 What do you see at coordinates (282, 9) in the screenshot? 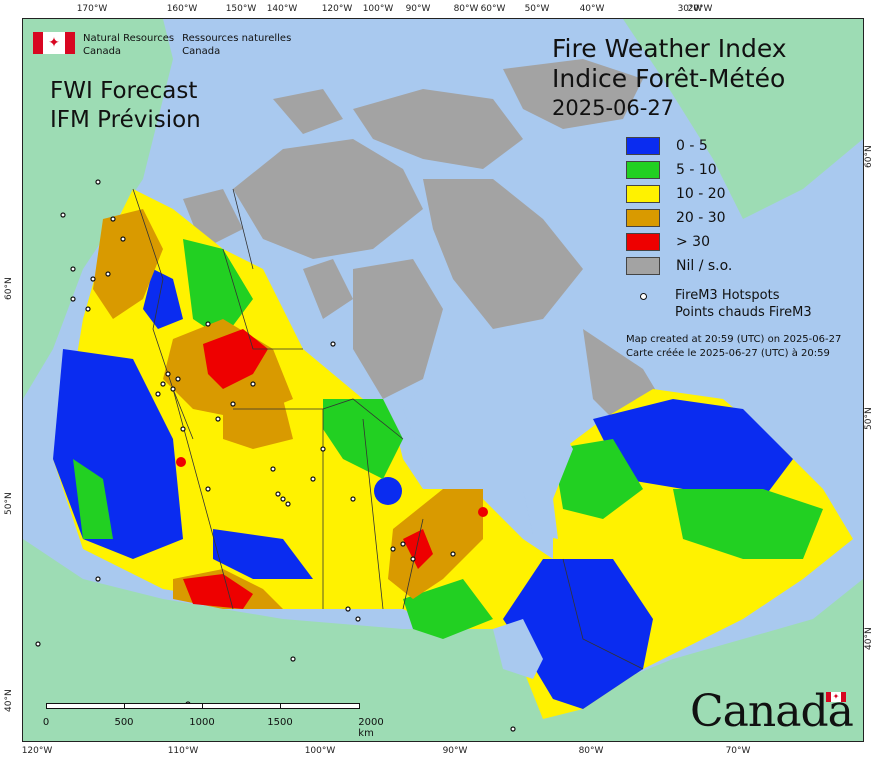
I see `graticule-label: 140°W` at bounding box center [282, 9].